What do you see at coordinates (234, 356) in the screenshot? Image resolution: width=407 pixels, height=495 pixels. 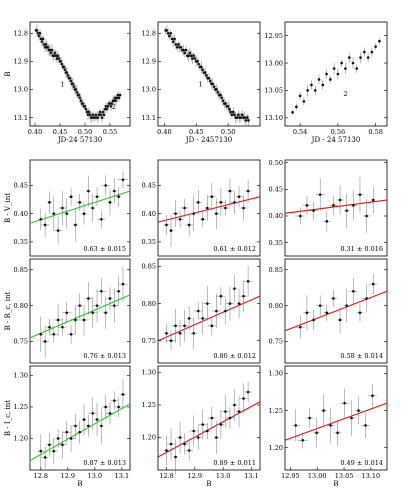 I see `slope-label: 0.80 ± 0.012` at bounding box center [234, 356].